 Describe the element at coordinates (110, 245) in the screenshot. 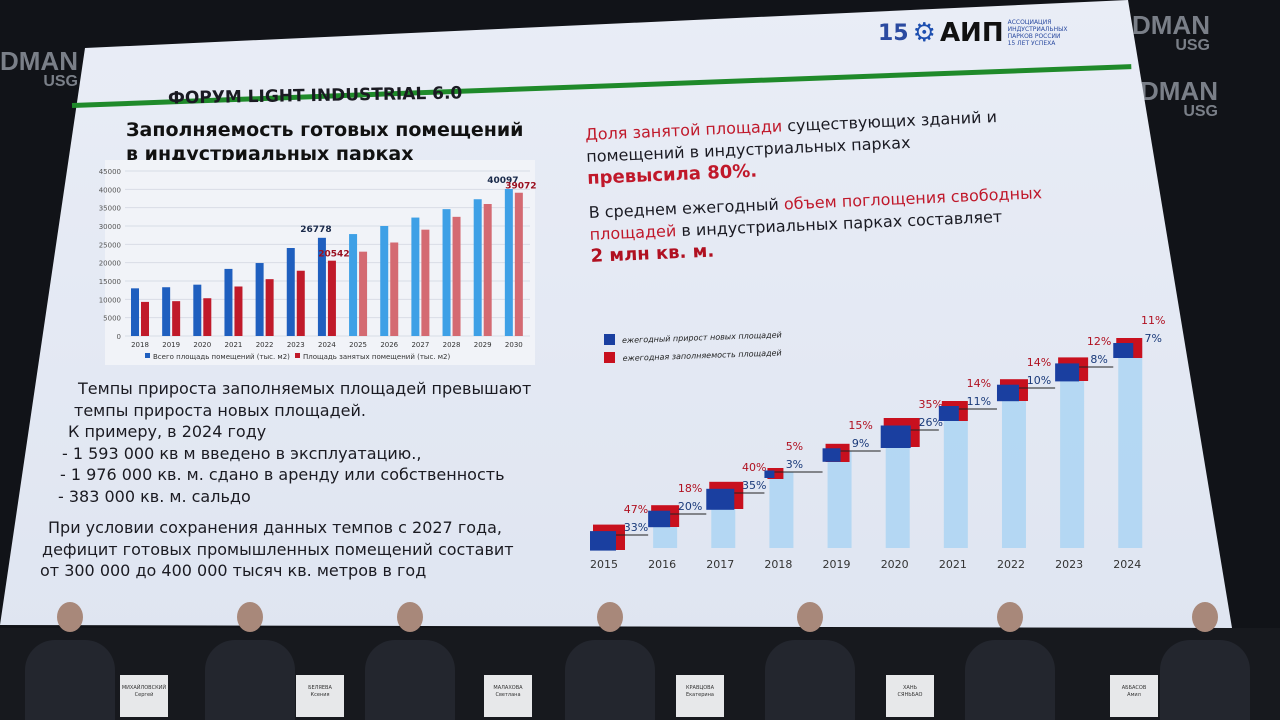

I see `y-tick-label: 25000` at that location.